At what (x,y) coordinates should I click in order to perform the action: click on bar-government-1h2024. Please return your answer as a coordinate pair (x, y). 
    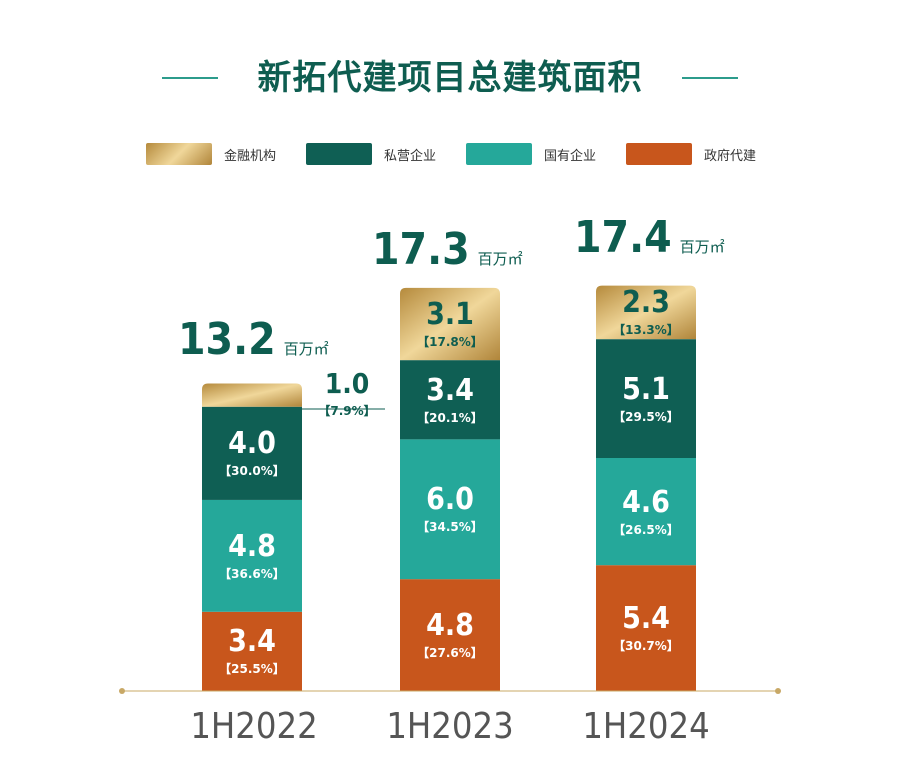
    Looking at the image, I should click on (646, 628).